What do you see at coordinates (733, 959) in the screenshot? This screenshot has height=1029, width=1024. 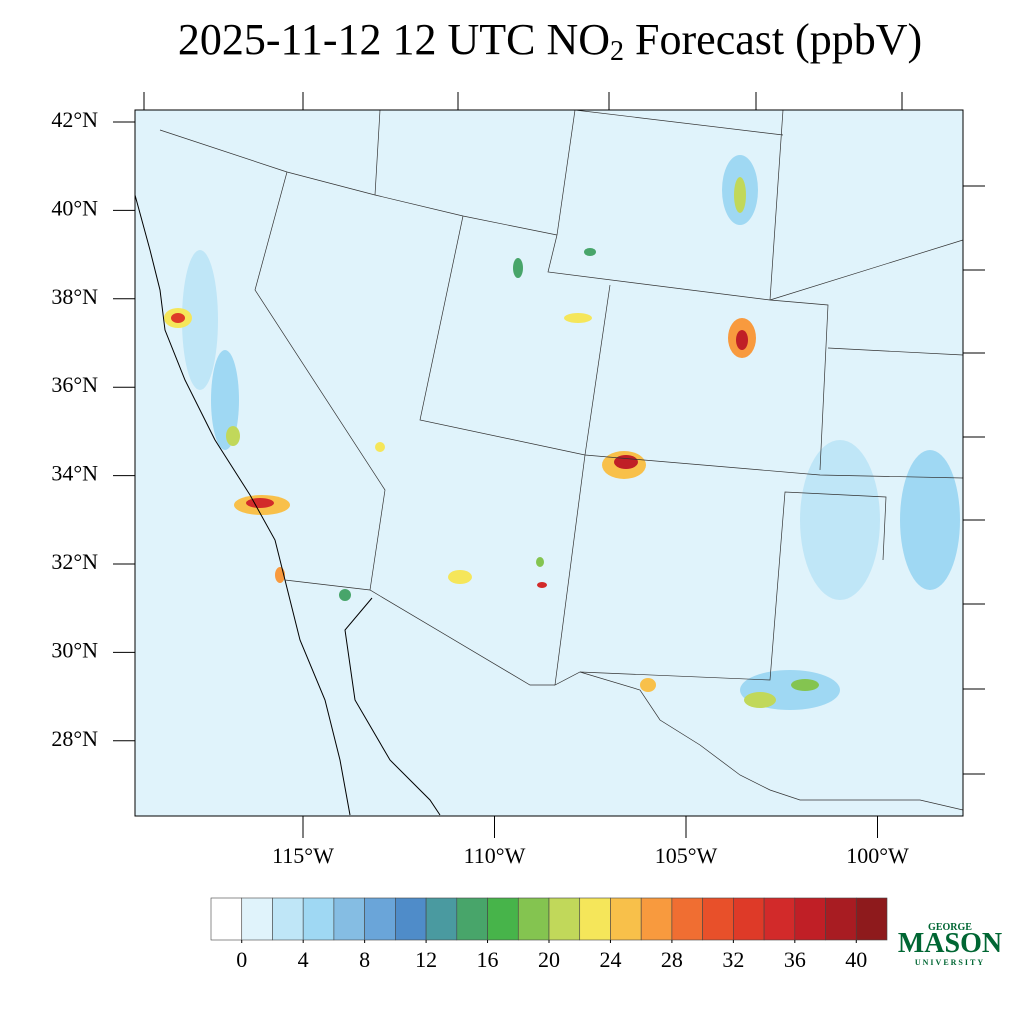 I see `colorbar-tick-label: 32` at bounding box center [733, 959].